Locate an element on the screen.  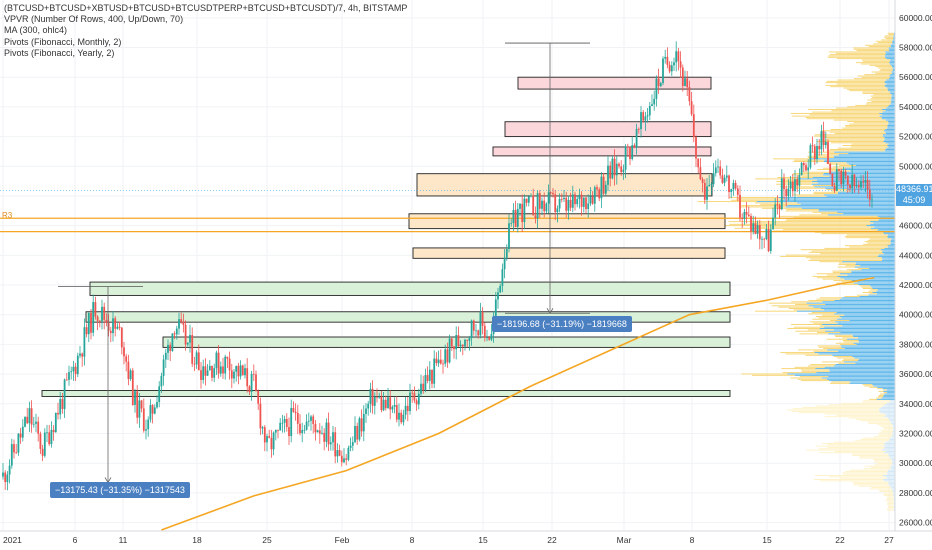
legend-pivots-monthly: Pivots (Fibonacci, Monthly, 2) is located at coordinates (63, 41).